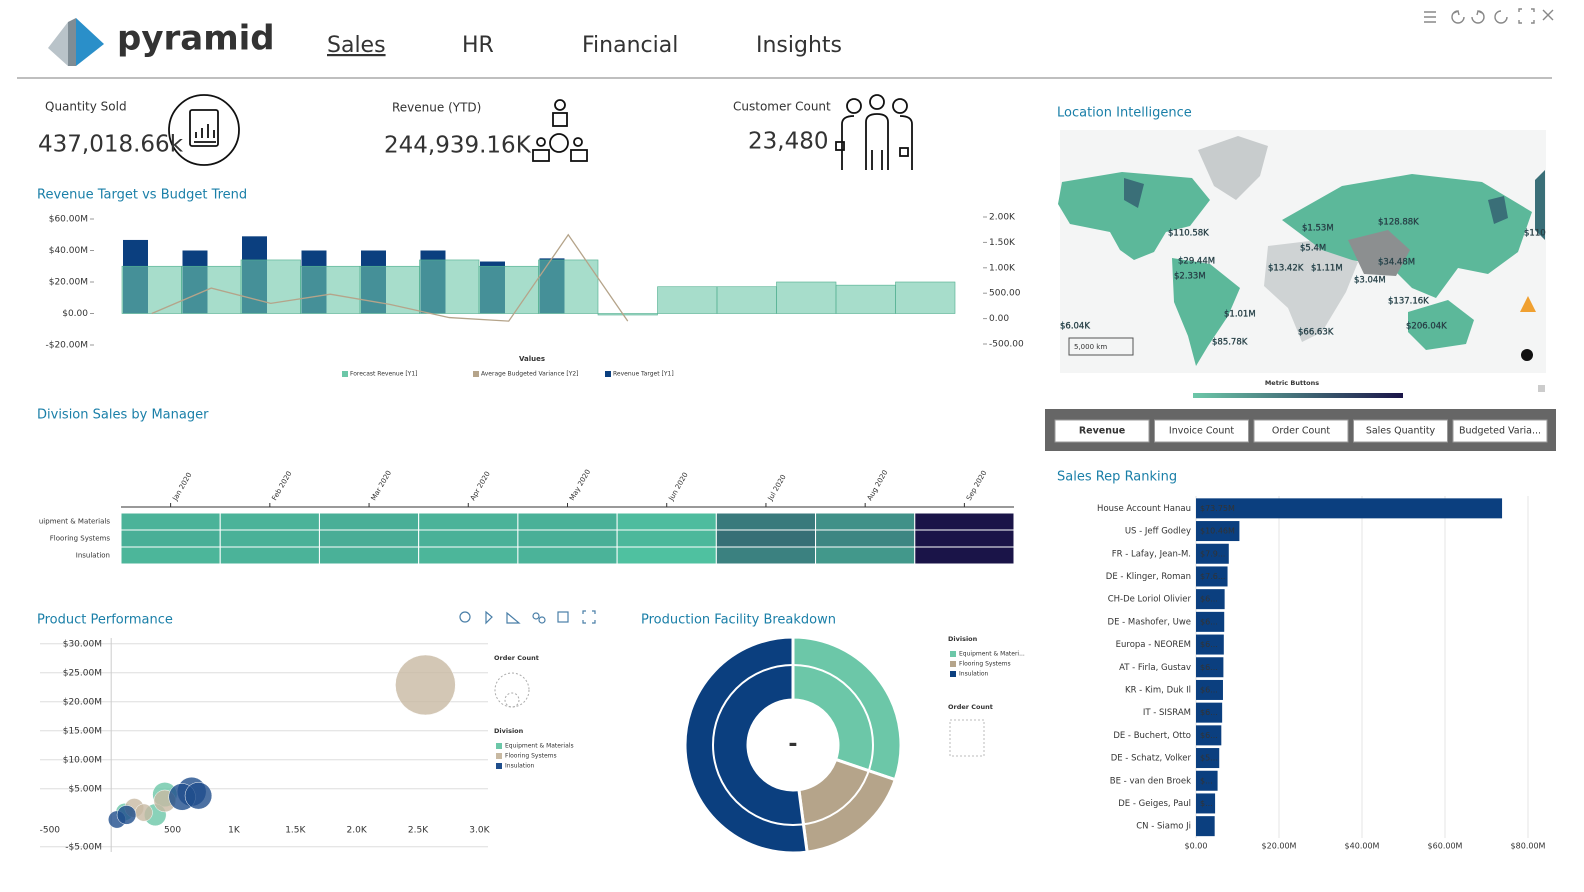 Image resolution: width=1584 pixels, height=892 pixels. What do you see at coordinates (540, 132) in the screenshot?
I see `kpi-icons` at bounding box center [540, 132].